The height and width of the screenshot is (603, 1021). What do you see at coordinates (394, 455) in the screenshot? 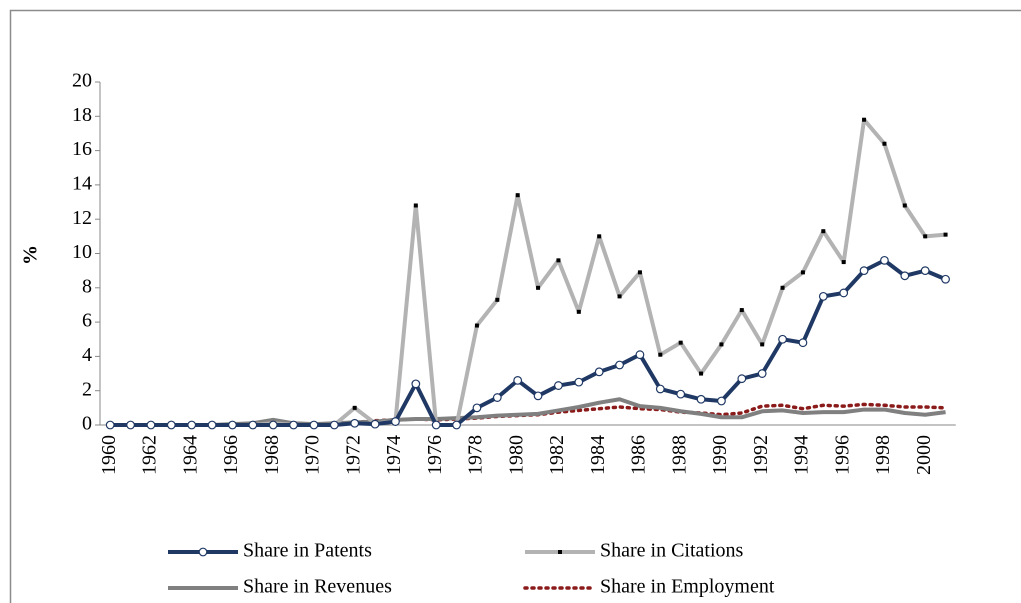
I see `x-tick-label: 1974` at bounding box center [394, 455].